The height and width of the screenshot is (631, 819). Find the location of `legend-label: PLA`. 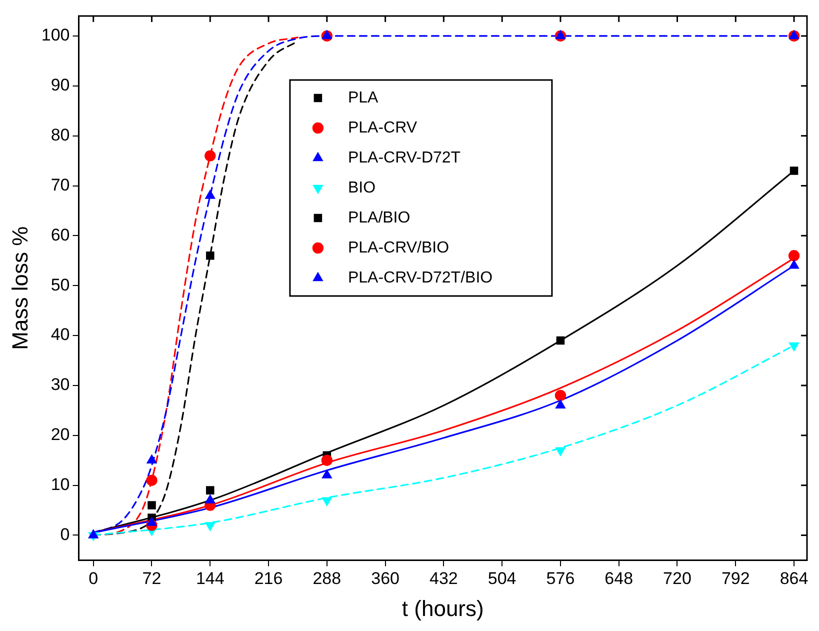

legend-label: PLA is located at coordinates (363, 97).